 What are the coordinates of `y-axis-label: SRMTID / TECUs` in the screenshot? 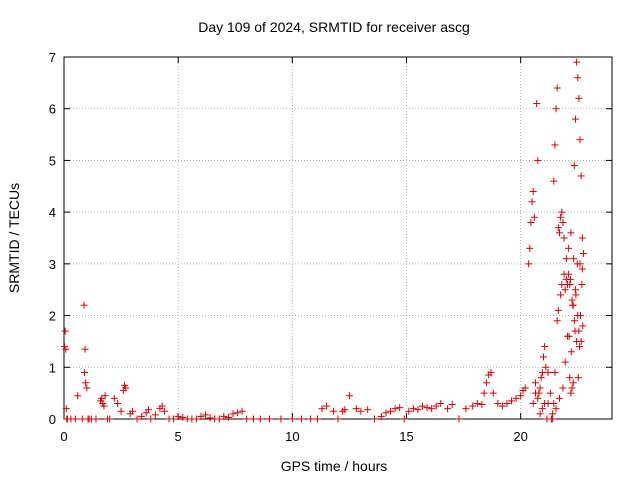 It's located at (14, 238).